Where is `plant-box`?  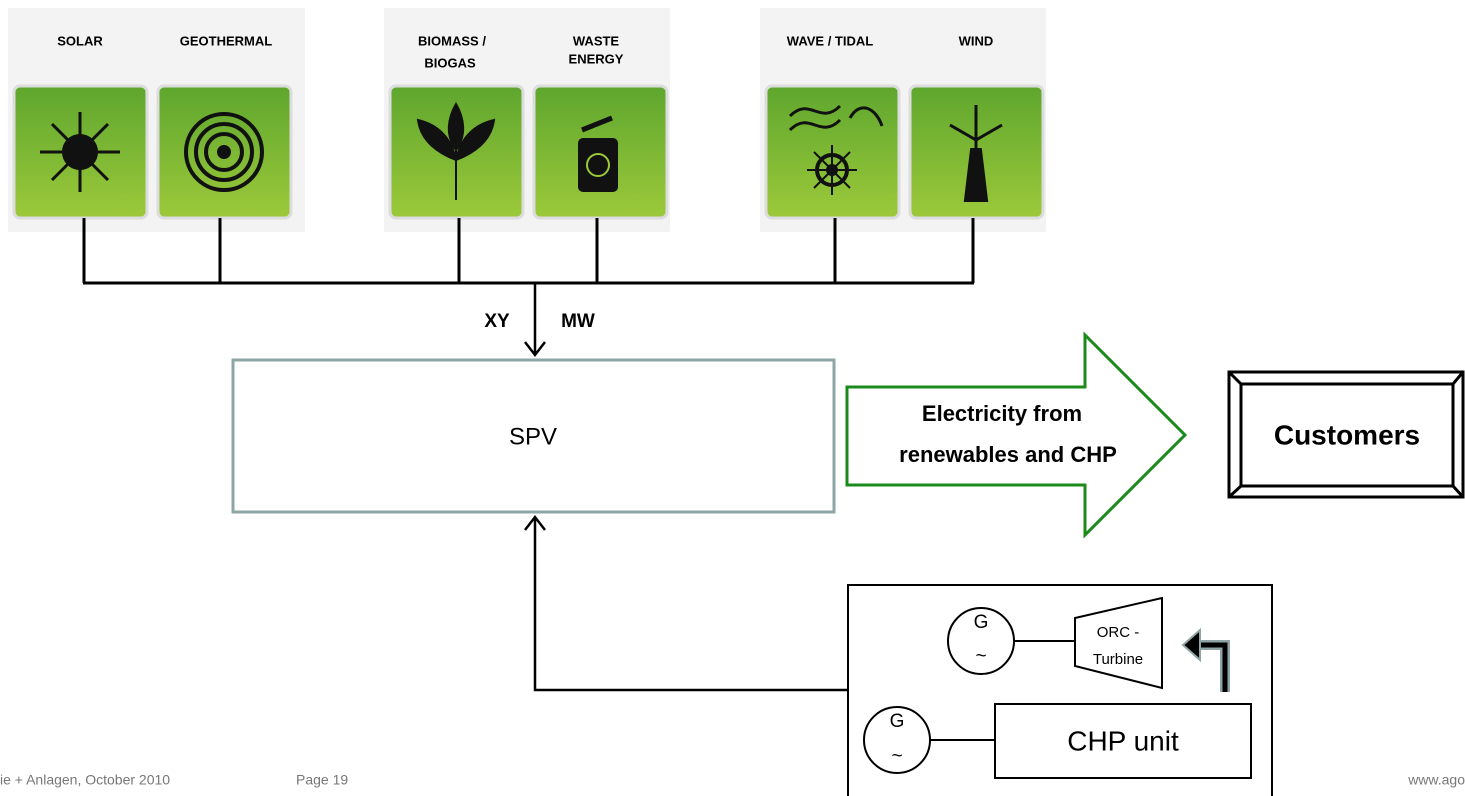
plant-box is located at coordinates (1060, 690).